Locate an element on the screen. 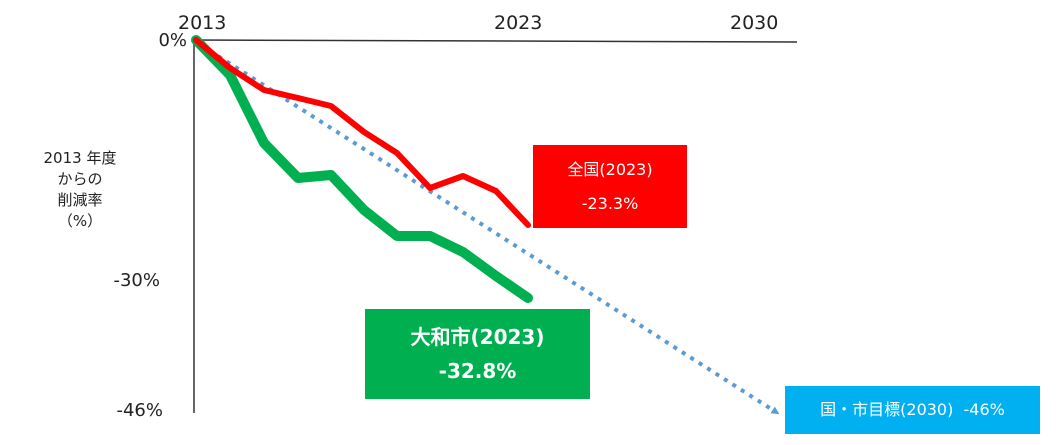 Image resolution: width=1056 pixels, height=445 pixels. national-series-line is located at coordinates (362, 132).